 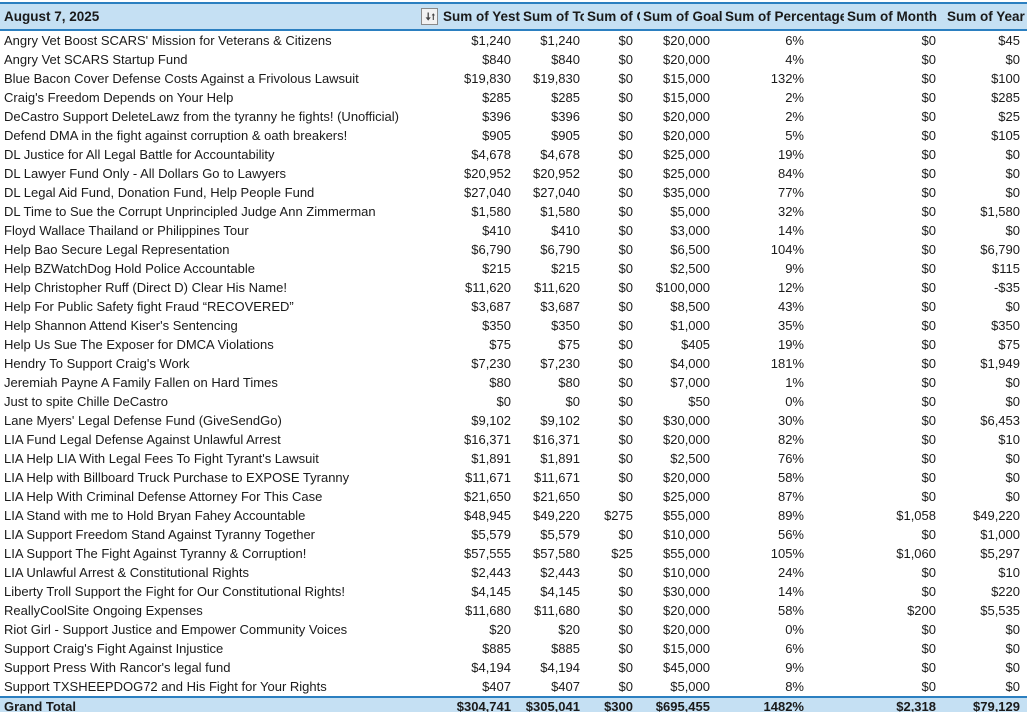 What do you see at coordinates (790, 420) in the screenshot?
I see `value-cell: 30%` at bounding box center [790, 420].